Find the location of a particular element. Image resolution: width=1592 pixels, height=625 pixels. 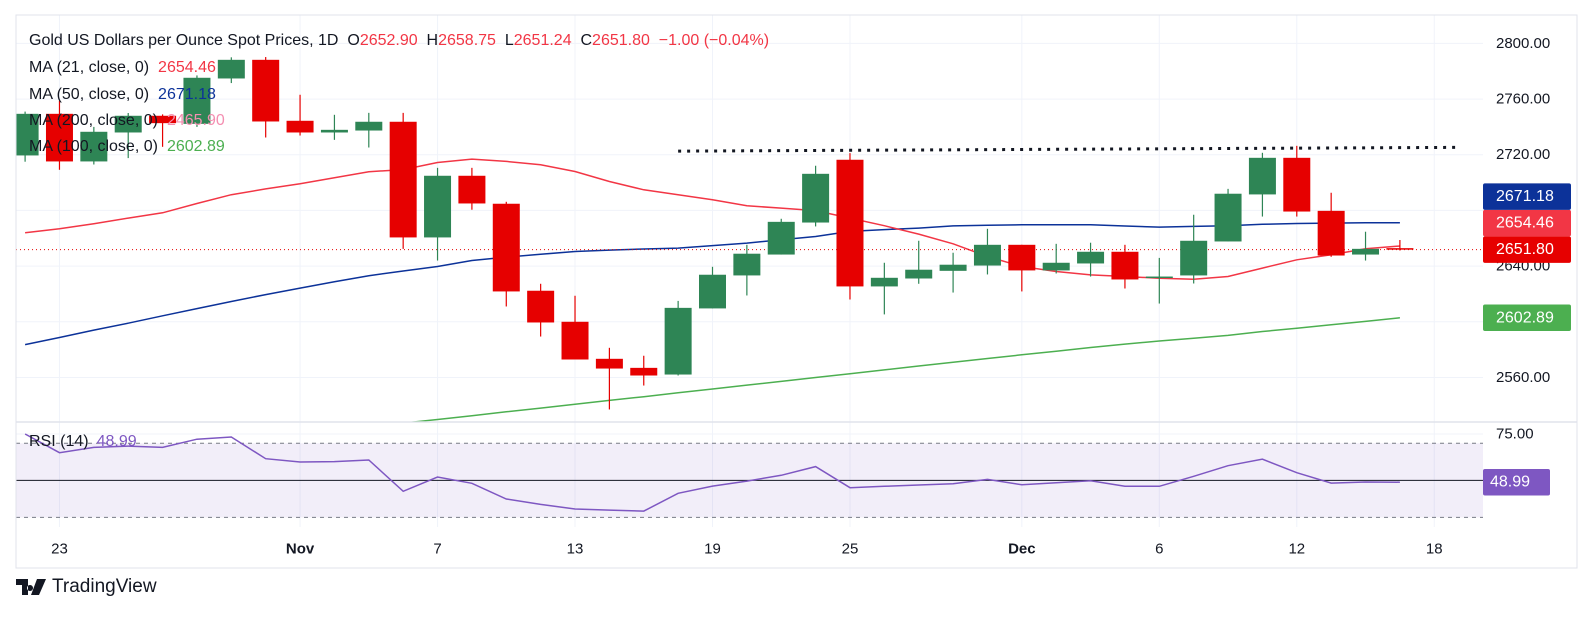

low-label: L is located at coordinates (509, 40).